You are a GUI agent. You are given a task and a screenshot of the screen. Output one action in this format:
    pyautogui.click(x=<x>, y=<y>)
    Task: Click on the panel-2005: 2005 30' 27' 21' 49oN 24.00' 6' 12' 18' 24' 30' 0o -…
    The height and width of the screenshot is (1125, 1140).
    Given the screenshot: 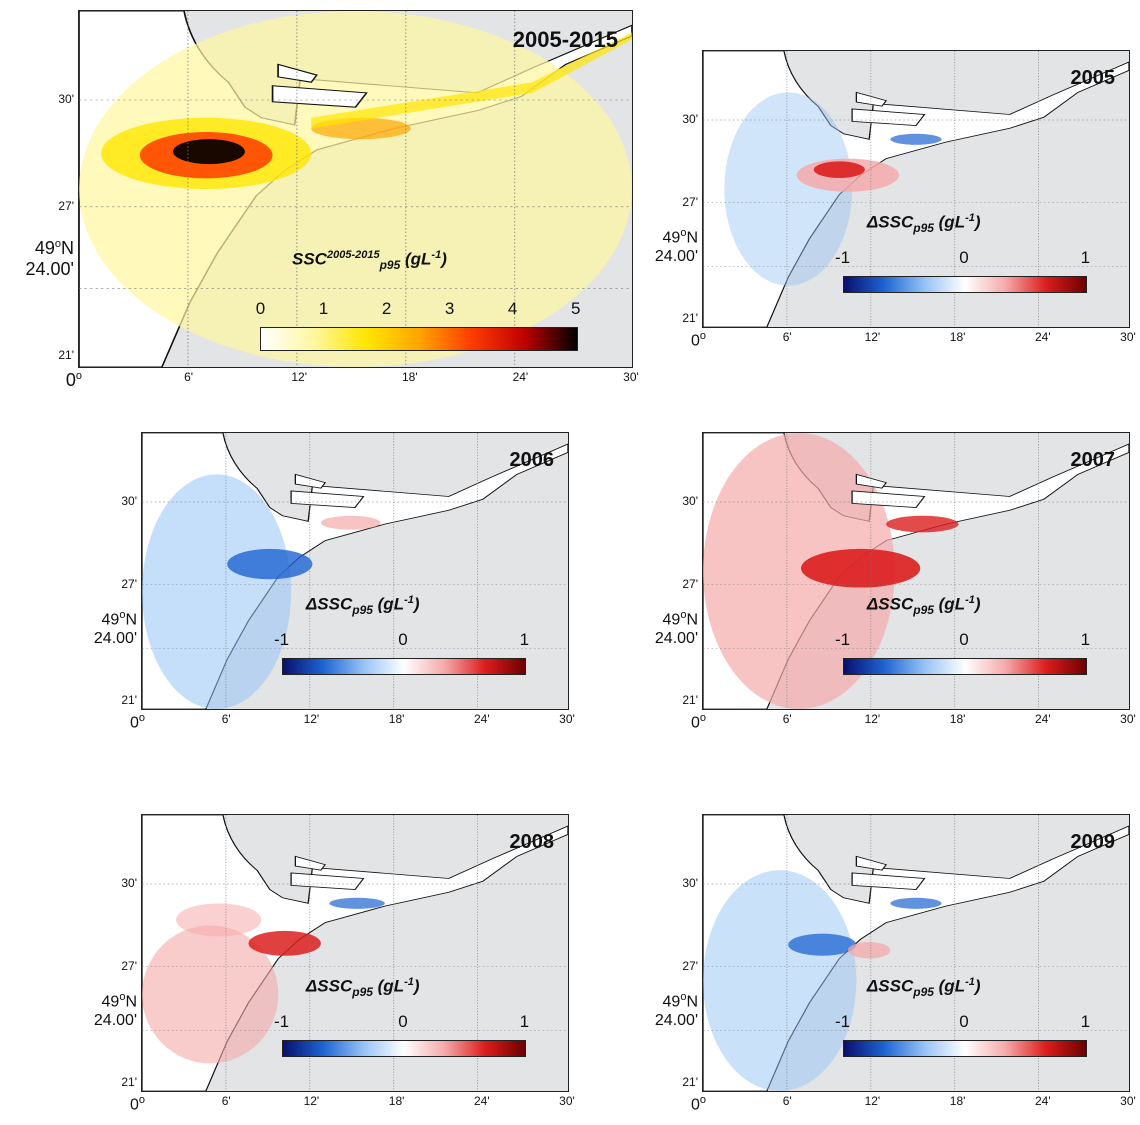 What is the action you would take?
    pyautogui.click(x=890, y=180)
    